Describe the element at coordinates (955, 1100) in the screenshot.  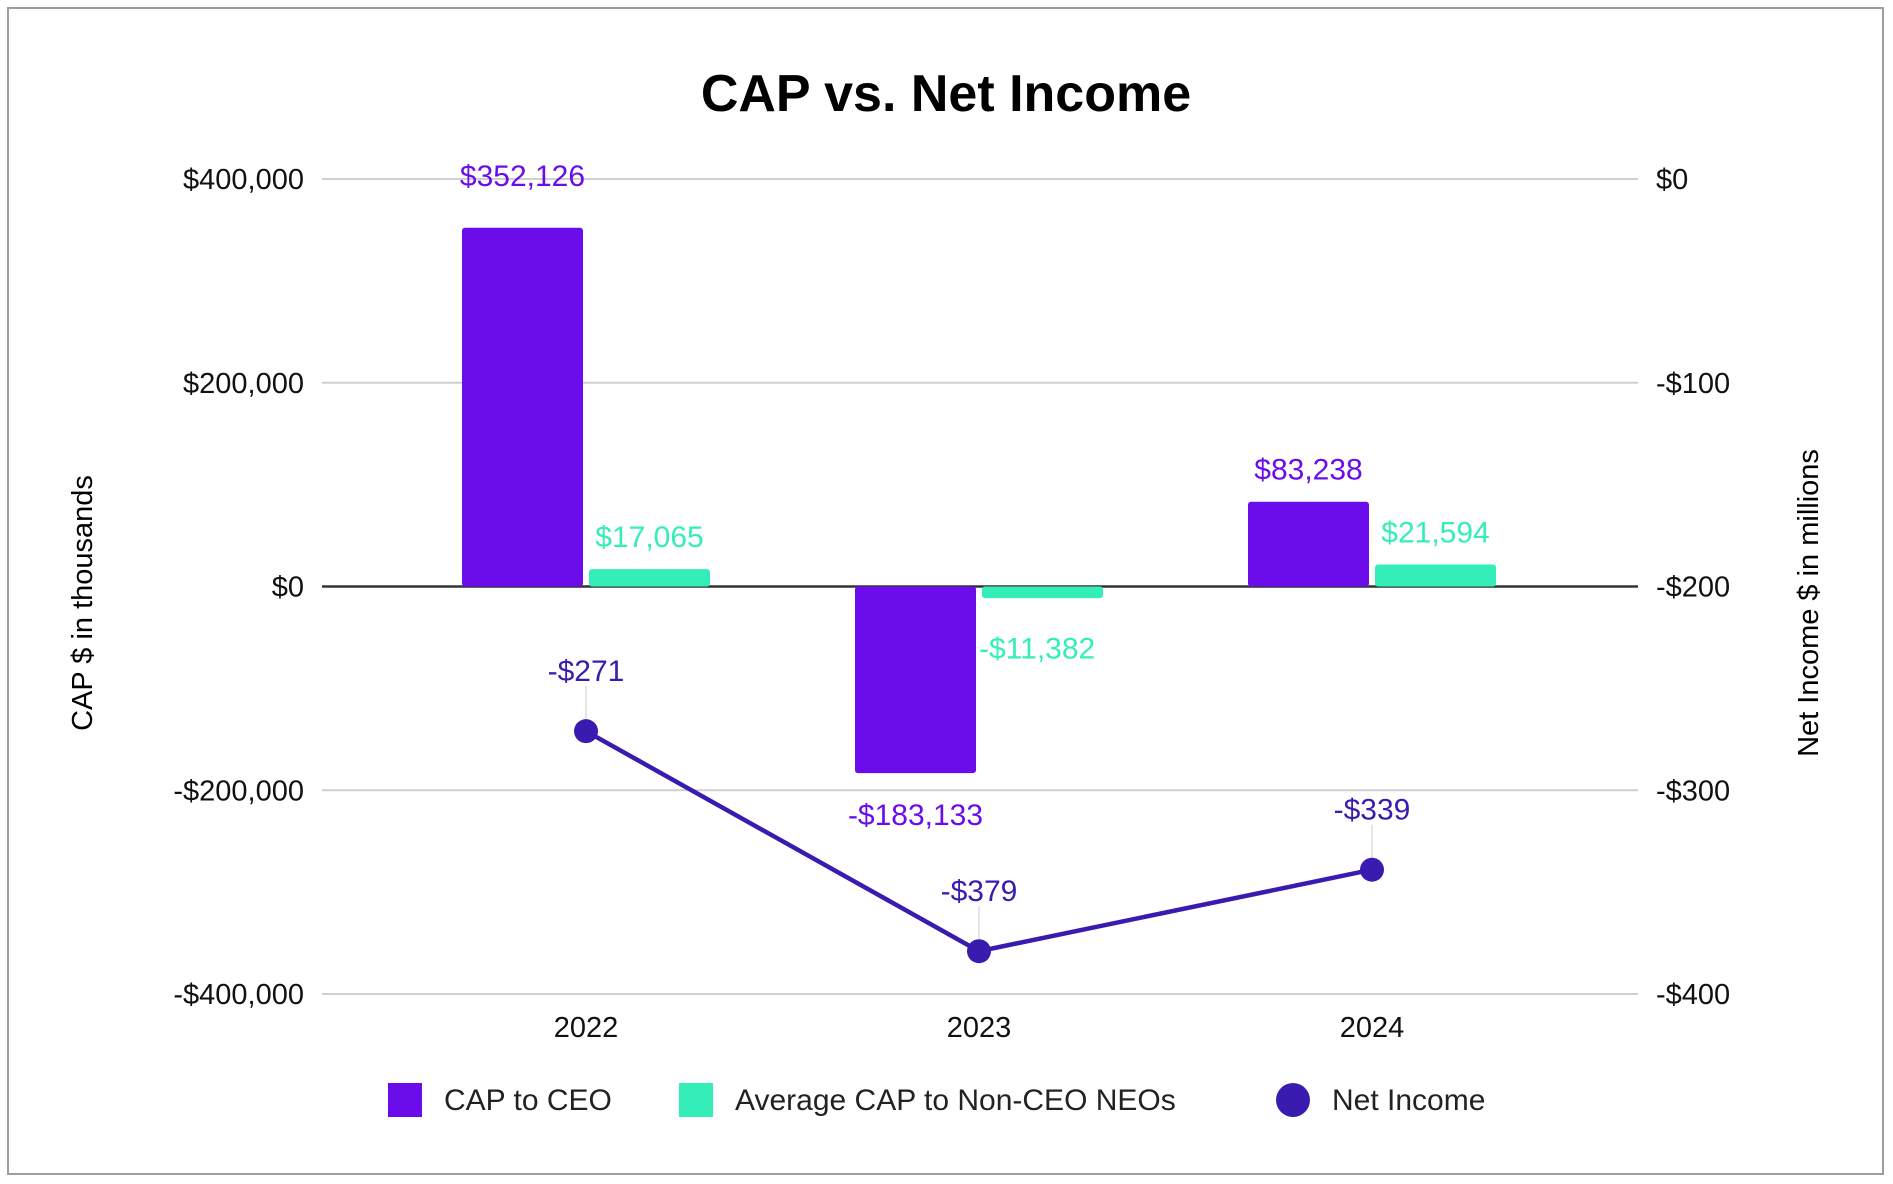
I see `legend-label: Average CAP to Non-CEO NEOs` at that location.